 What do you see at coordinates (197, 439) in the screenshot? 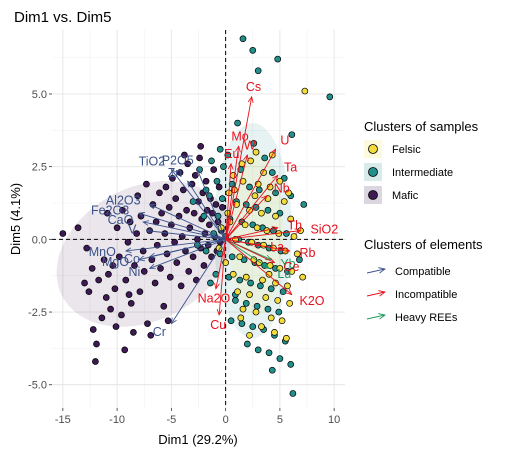
I see `x-axis-title: Dim1 (29.2%)` at bounding box center [197, 439].